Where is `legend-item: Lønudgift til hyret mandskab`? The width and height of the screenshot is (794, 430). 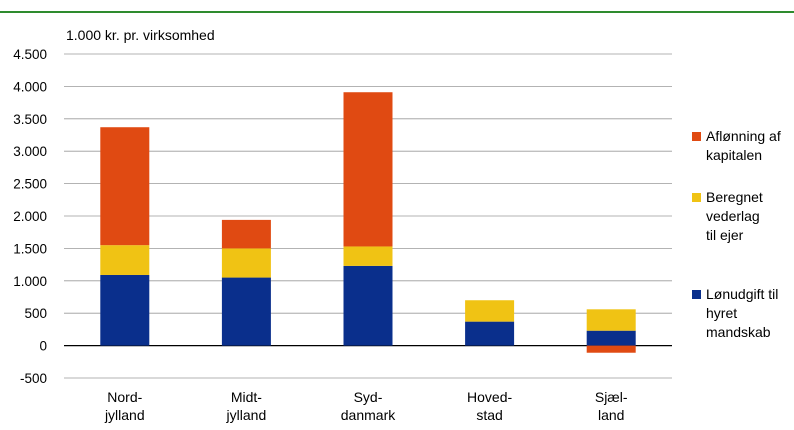
legend-item: Lønudgift til hyret mandskab is located at coordinates (742, 313).